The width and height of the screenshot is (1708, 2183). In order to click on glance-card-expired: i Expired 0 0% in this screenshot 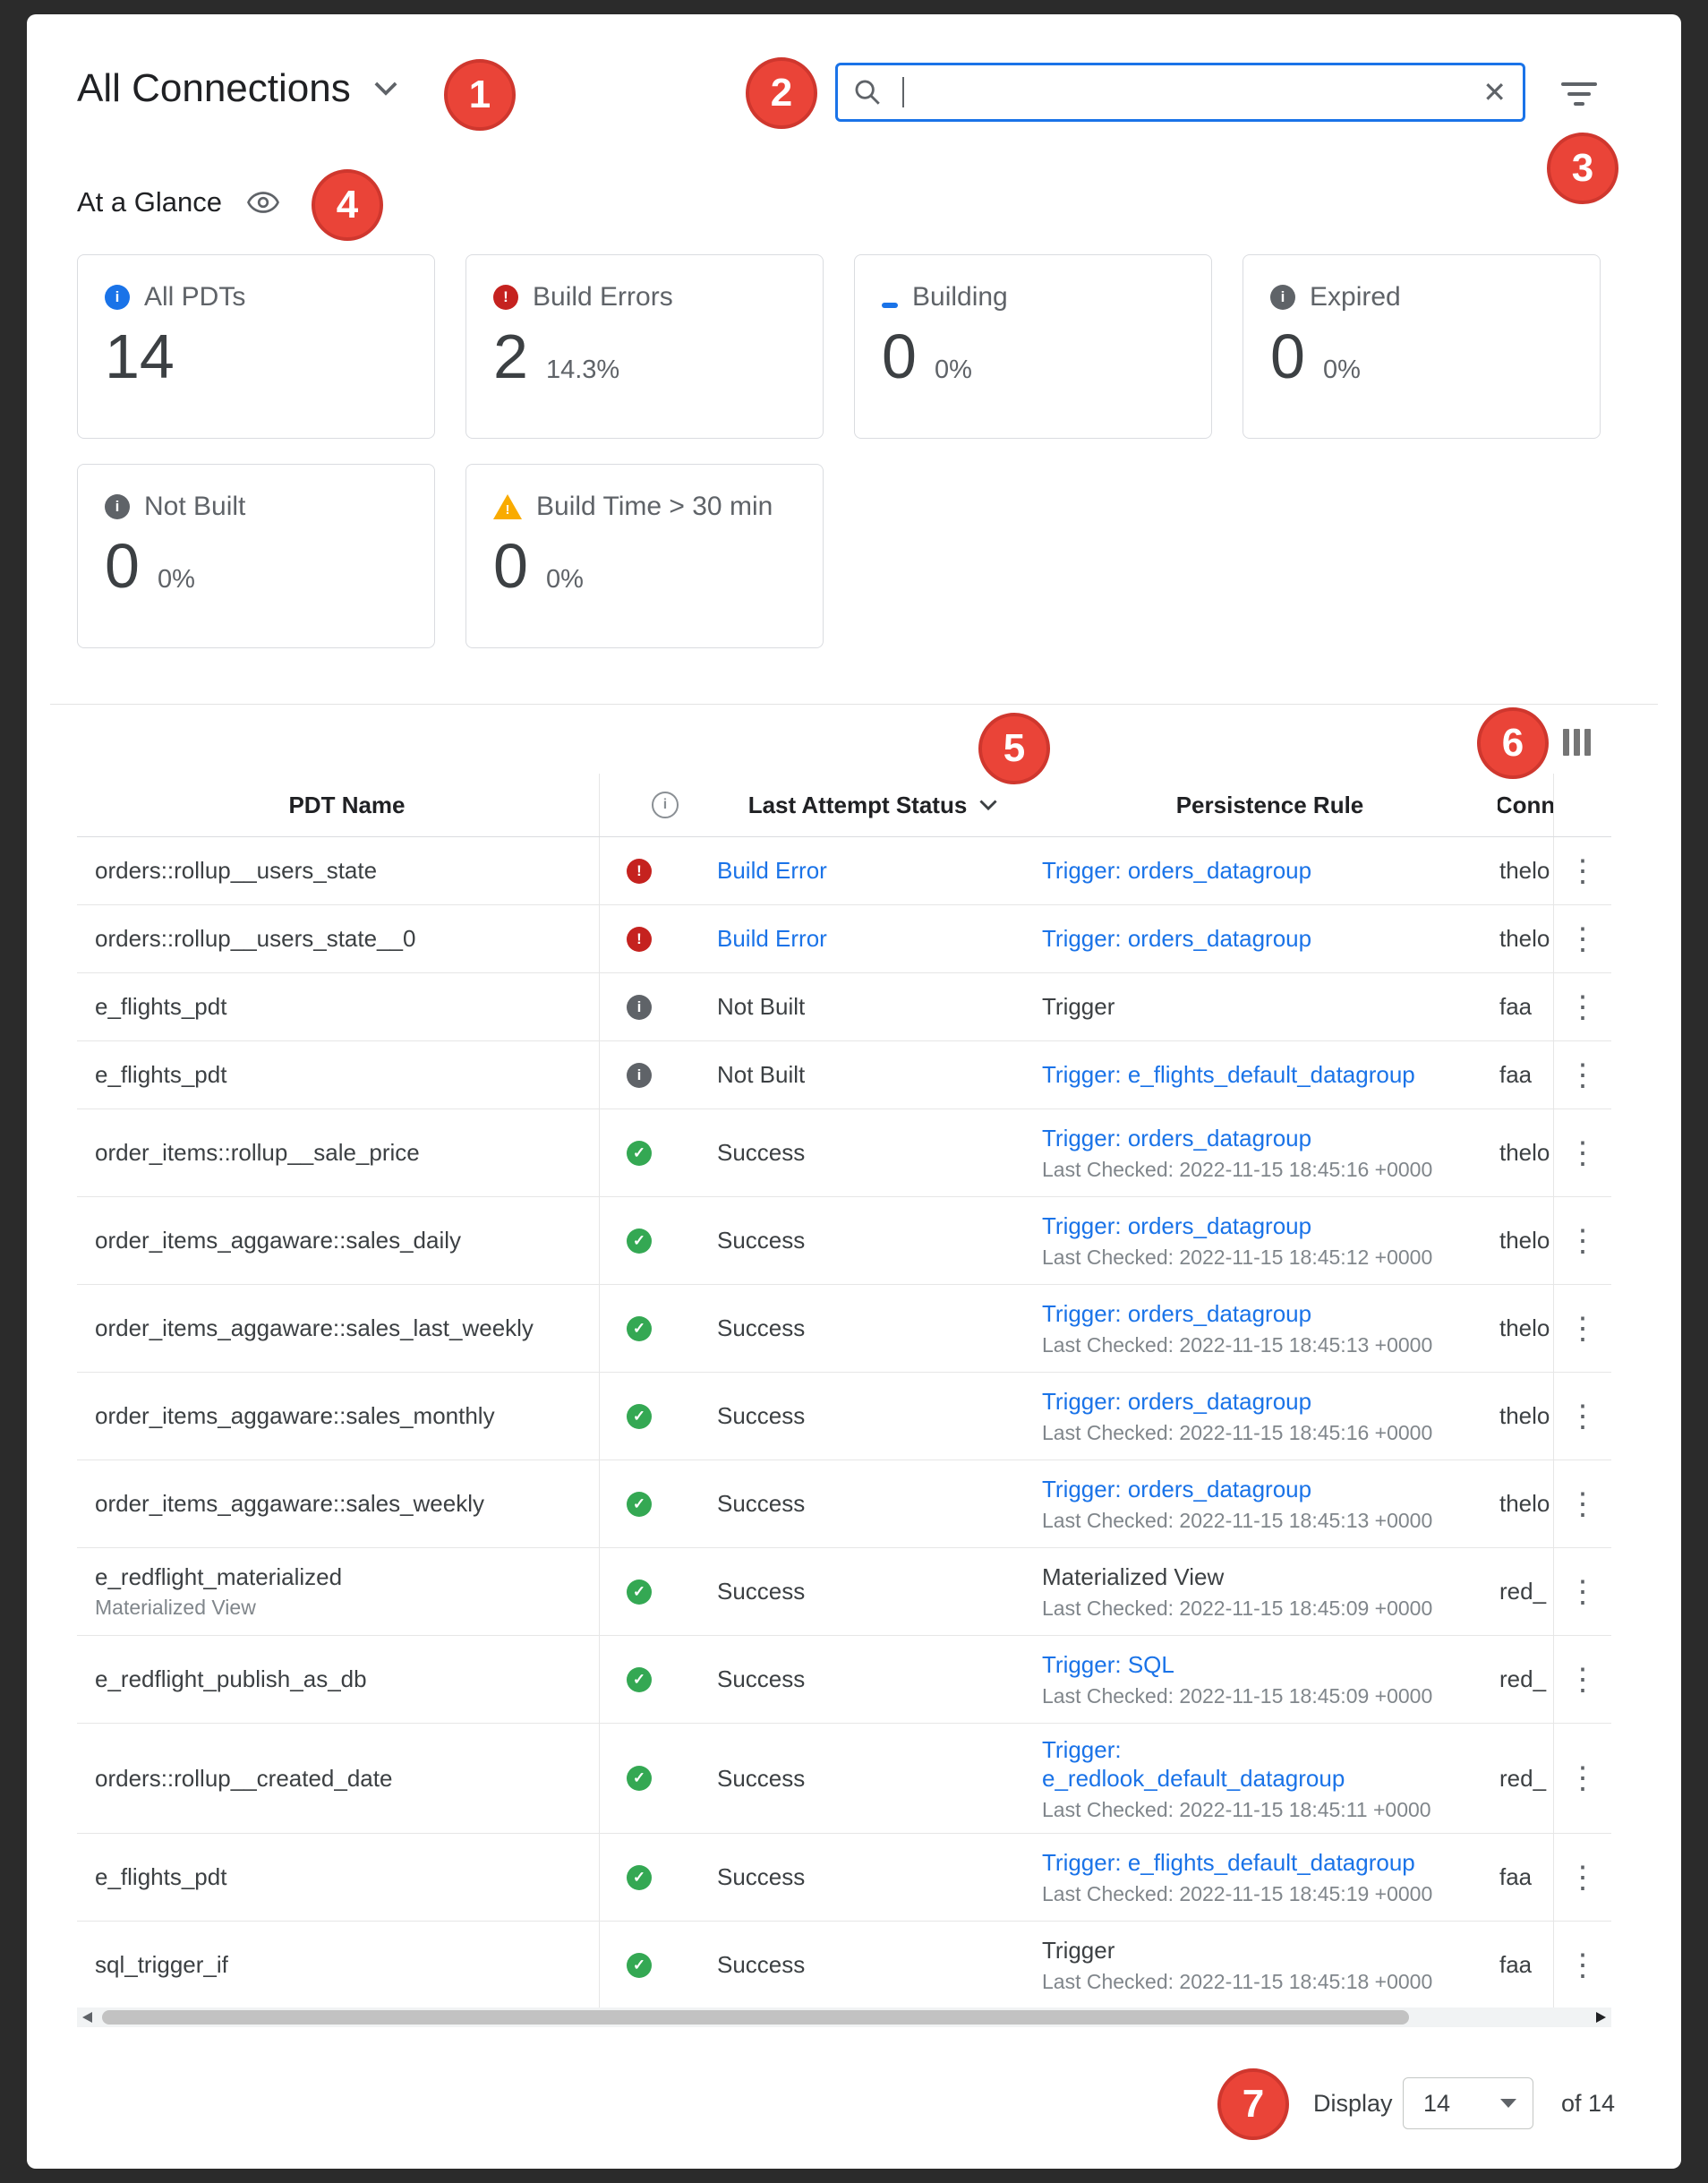, I will do `click(1422, 346)`.